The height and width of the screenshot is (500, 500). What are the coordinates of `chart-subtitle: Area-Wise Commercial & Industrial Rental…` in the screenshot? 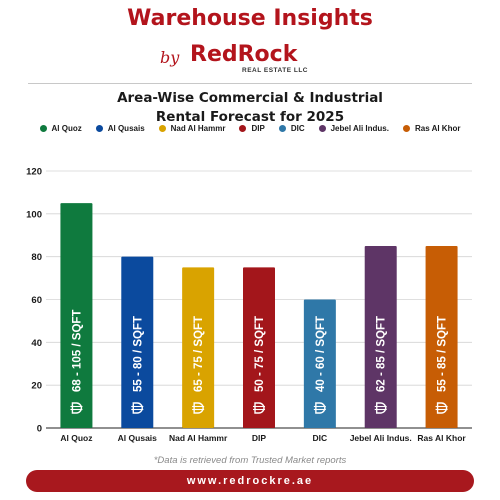 It's located at (250, 108).